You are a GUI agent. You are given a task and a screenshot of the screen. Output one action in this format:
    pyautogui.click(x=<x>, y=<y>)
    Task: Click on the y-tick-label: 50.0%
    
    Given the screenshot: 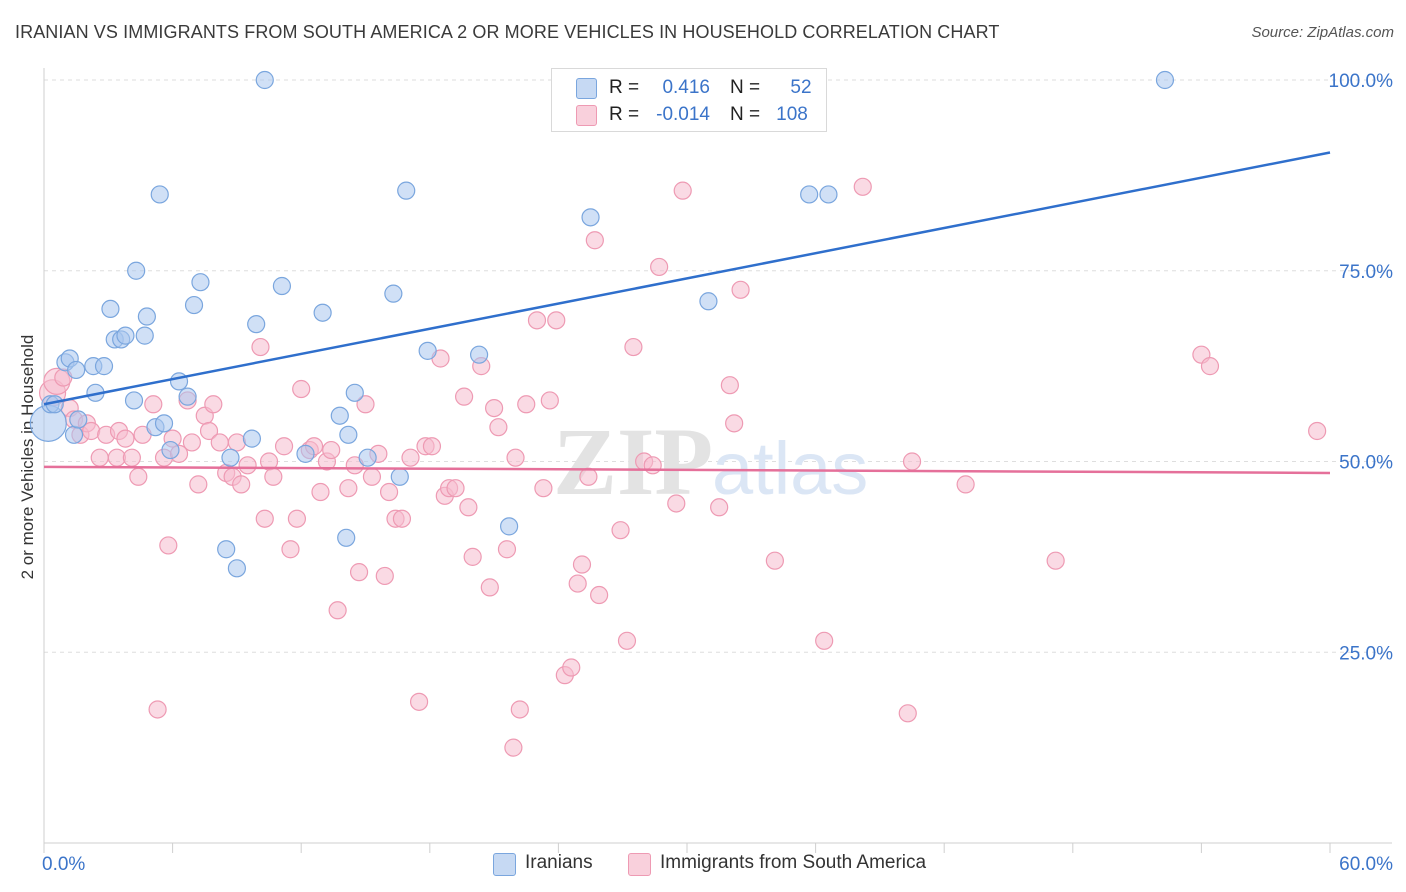 What is the action you would take?
    pyautogui.click(x=1366, y=463)
    